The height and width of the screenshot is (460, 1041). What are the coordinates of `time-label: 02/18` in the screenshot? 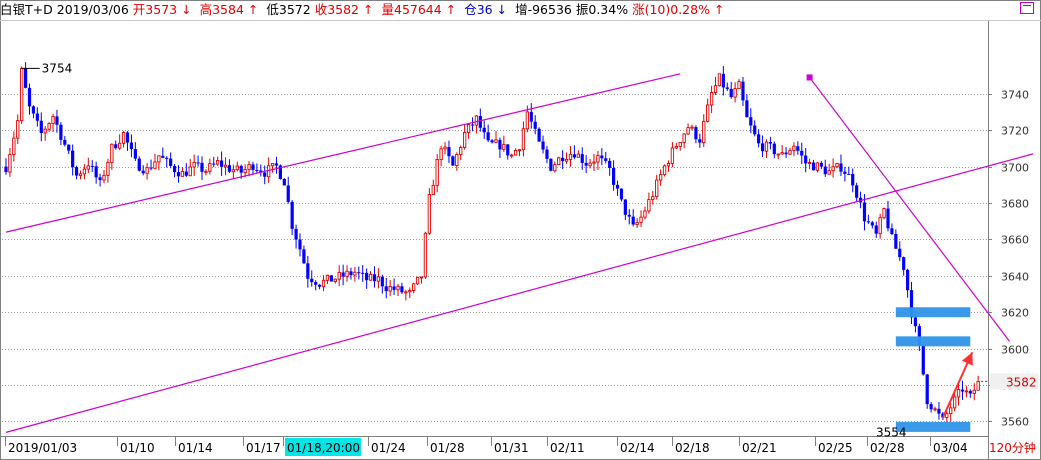 It's located at (692, 448).